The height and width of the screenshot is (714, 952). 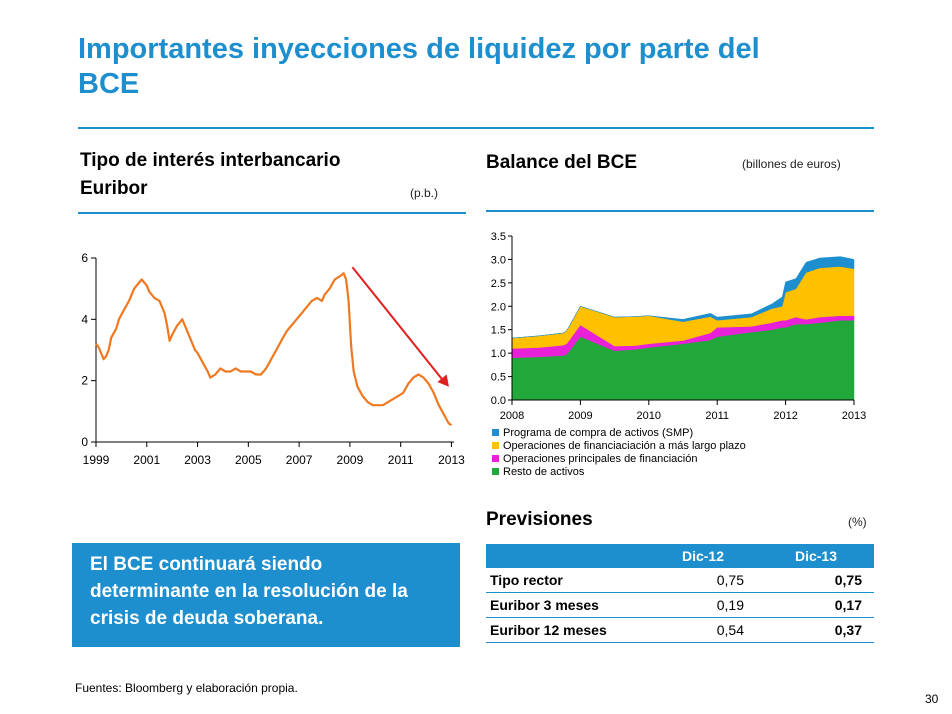 I want to click on row-value-dic12: 0,54, so click(x=703, y=630).